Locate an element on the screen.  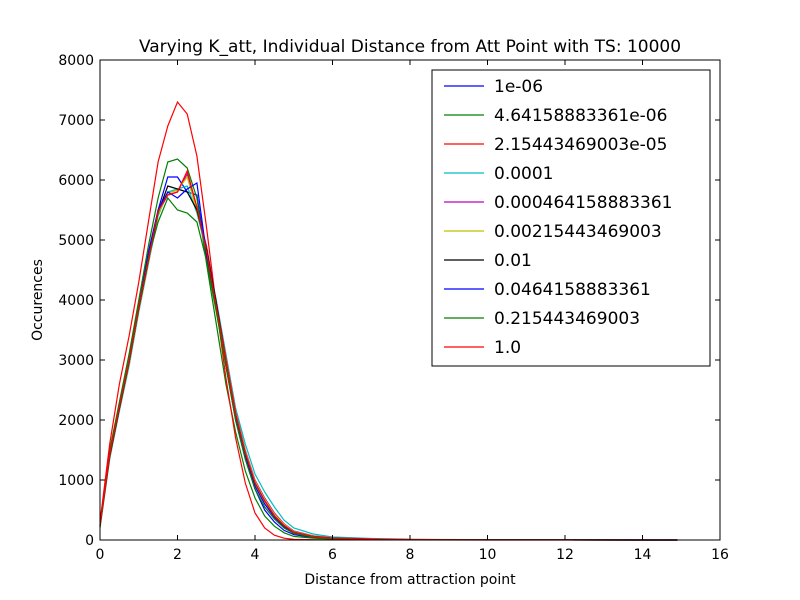
y-tick-label: 4000 is located at coordinates (76, 301).